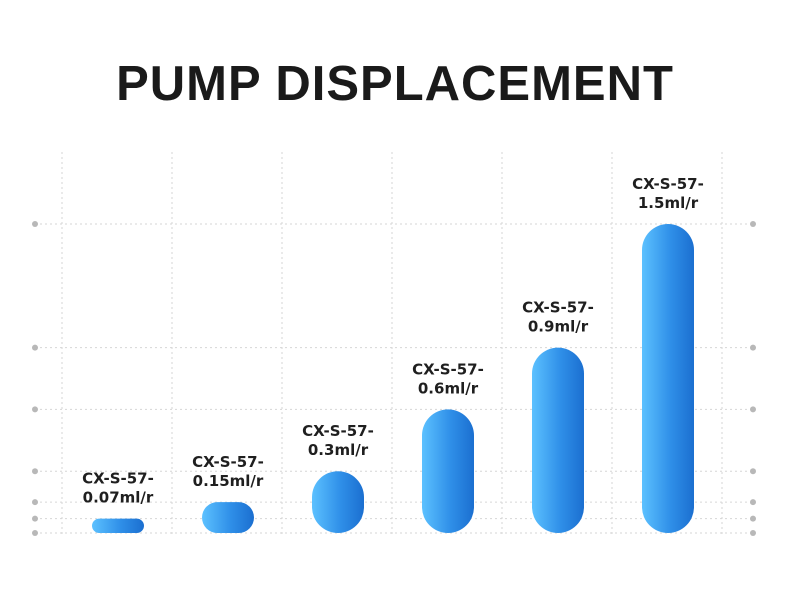 This screenshot has width=790, height=593. I want to click on bar-label: 1.5ml/r, so click(668, 203).